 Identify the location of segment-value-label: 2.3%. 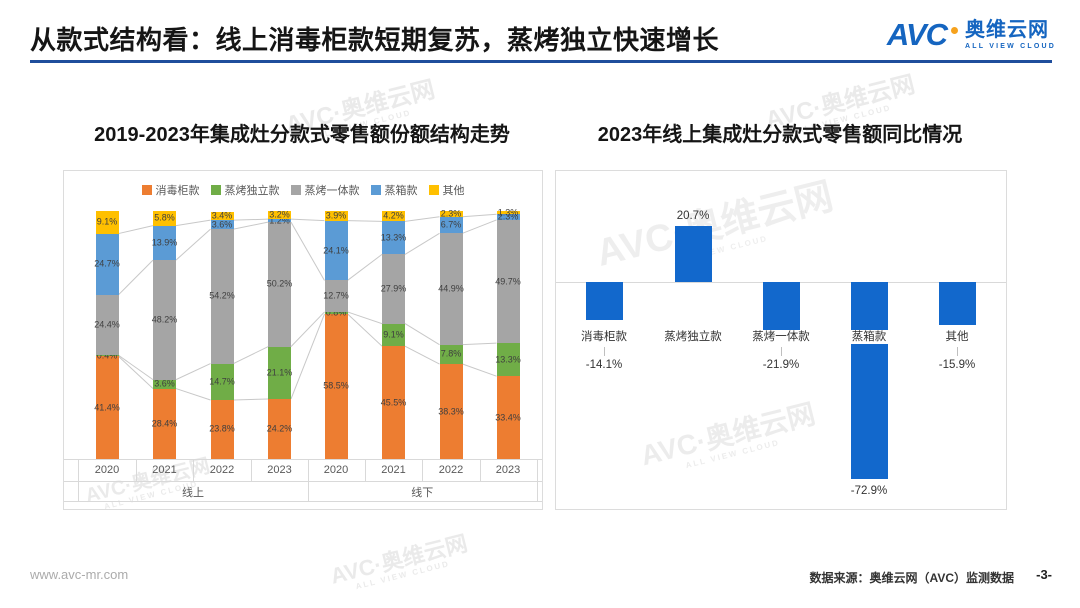
(451, 213).